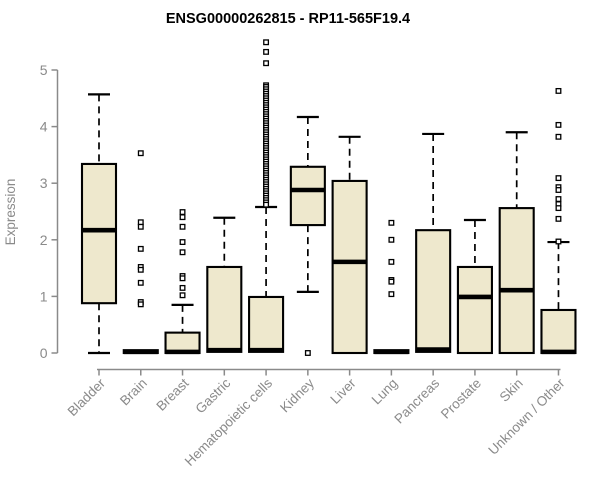  Describe the element at coordinates (416, 400) in the screenshot. I see `x-axis-category-label-pancreas: Pancreas` at that location.